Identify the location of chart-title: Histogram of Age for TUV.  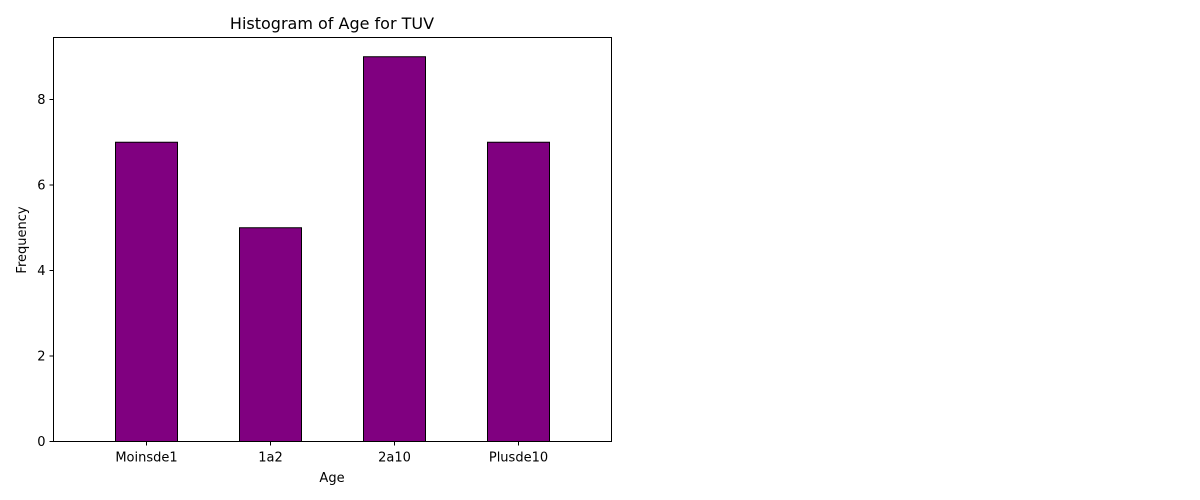
(332, 23).